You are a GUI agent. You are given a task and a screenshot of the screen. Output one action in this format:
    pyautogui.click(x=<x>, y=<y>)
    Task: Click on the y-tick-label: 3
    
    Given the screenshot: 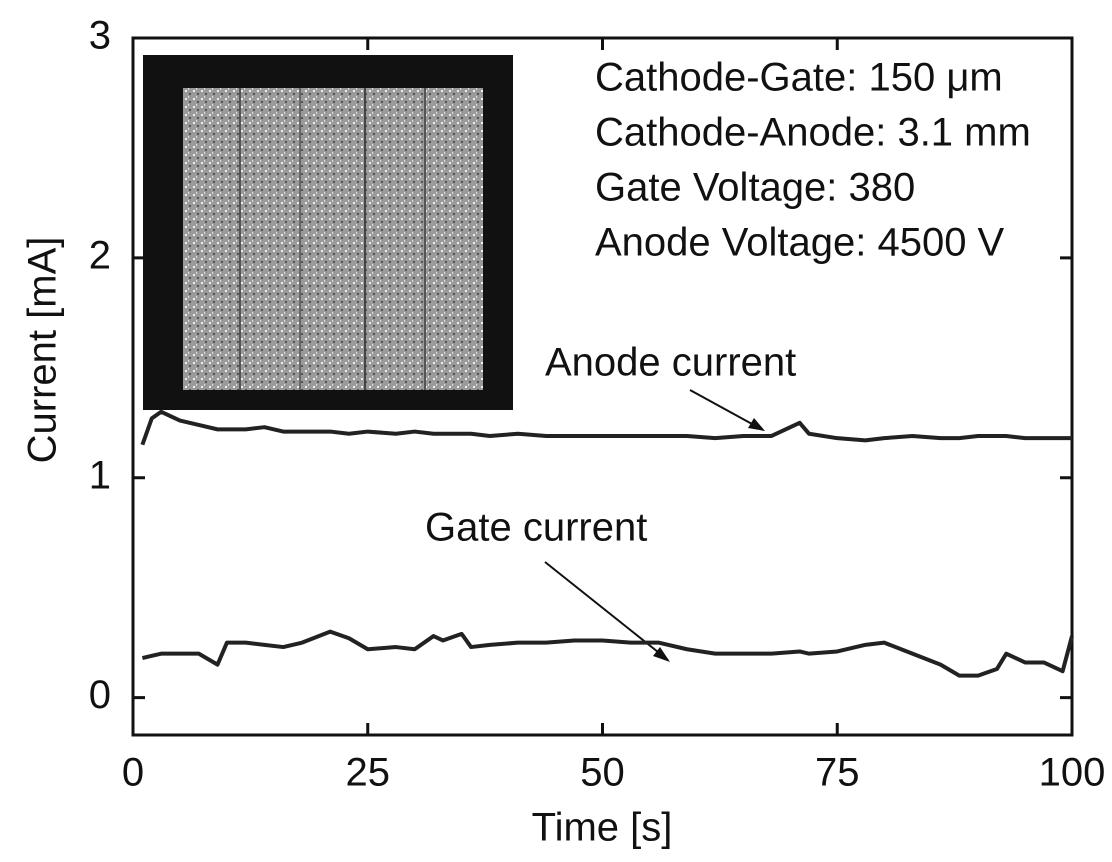 What is the action you would take?
    pyautogui.click(x=100, y=36)
    